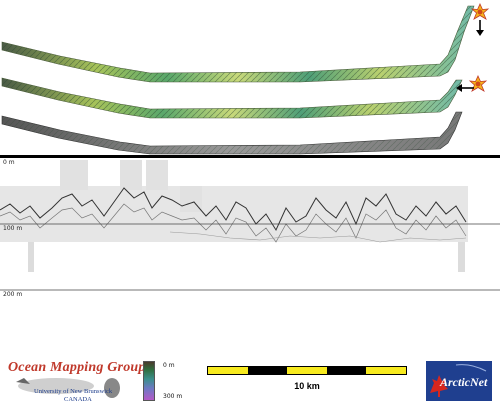 This screenshot has height=408, width=500. Describe the element at coordinates (9, 162) in the screenshot. I see `depth-label-0: 0 m` at that location.